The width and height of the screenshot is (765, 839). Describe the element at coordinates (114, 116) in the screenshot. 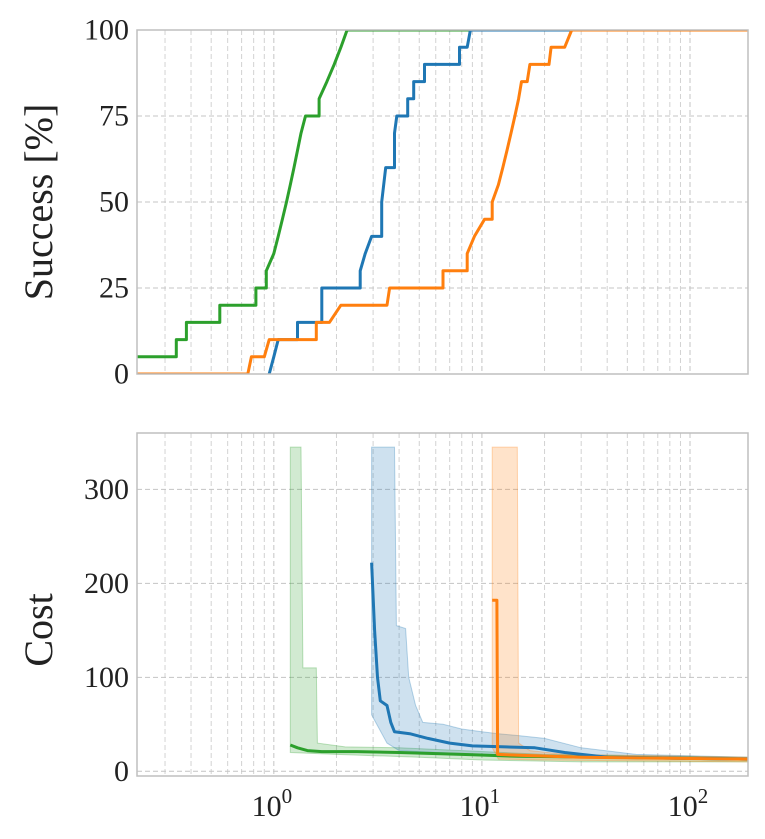

I see `y-tick-label: 75` at that location.